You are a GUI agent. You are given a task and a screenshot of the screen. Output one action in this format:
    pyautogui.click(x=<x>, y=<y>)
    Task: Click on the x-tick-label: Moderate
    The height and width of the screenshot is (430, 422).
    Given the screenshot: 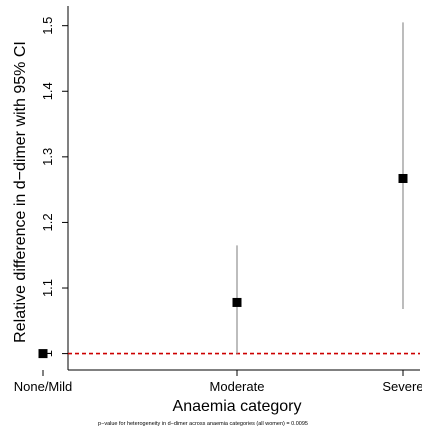 What is the action you would take?
    pyautogui.click(x=237, y=386)
    